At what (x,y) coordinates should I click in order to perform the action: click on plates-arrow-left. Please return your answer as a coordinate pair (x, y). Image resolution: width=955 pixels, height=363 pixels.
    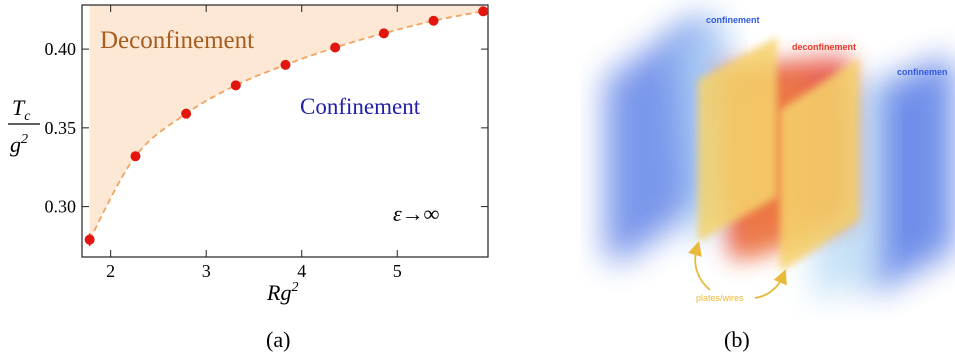
    Looking at the image, I should click on (699, 266).